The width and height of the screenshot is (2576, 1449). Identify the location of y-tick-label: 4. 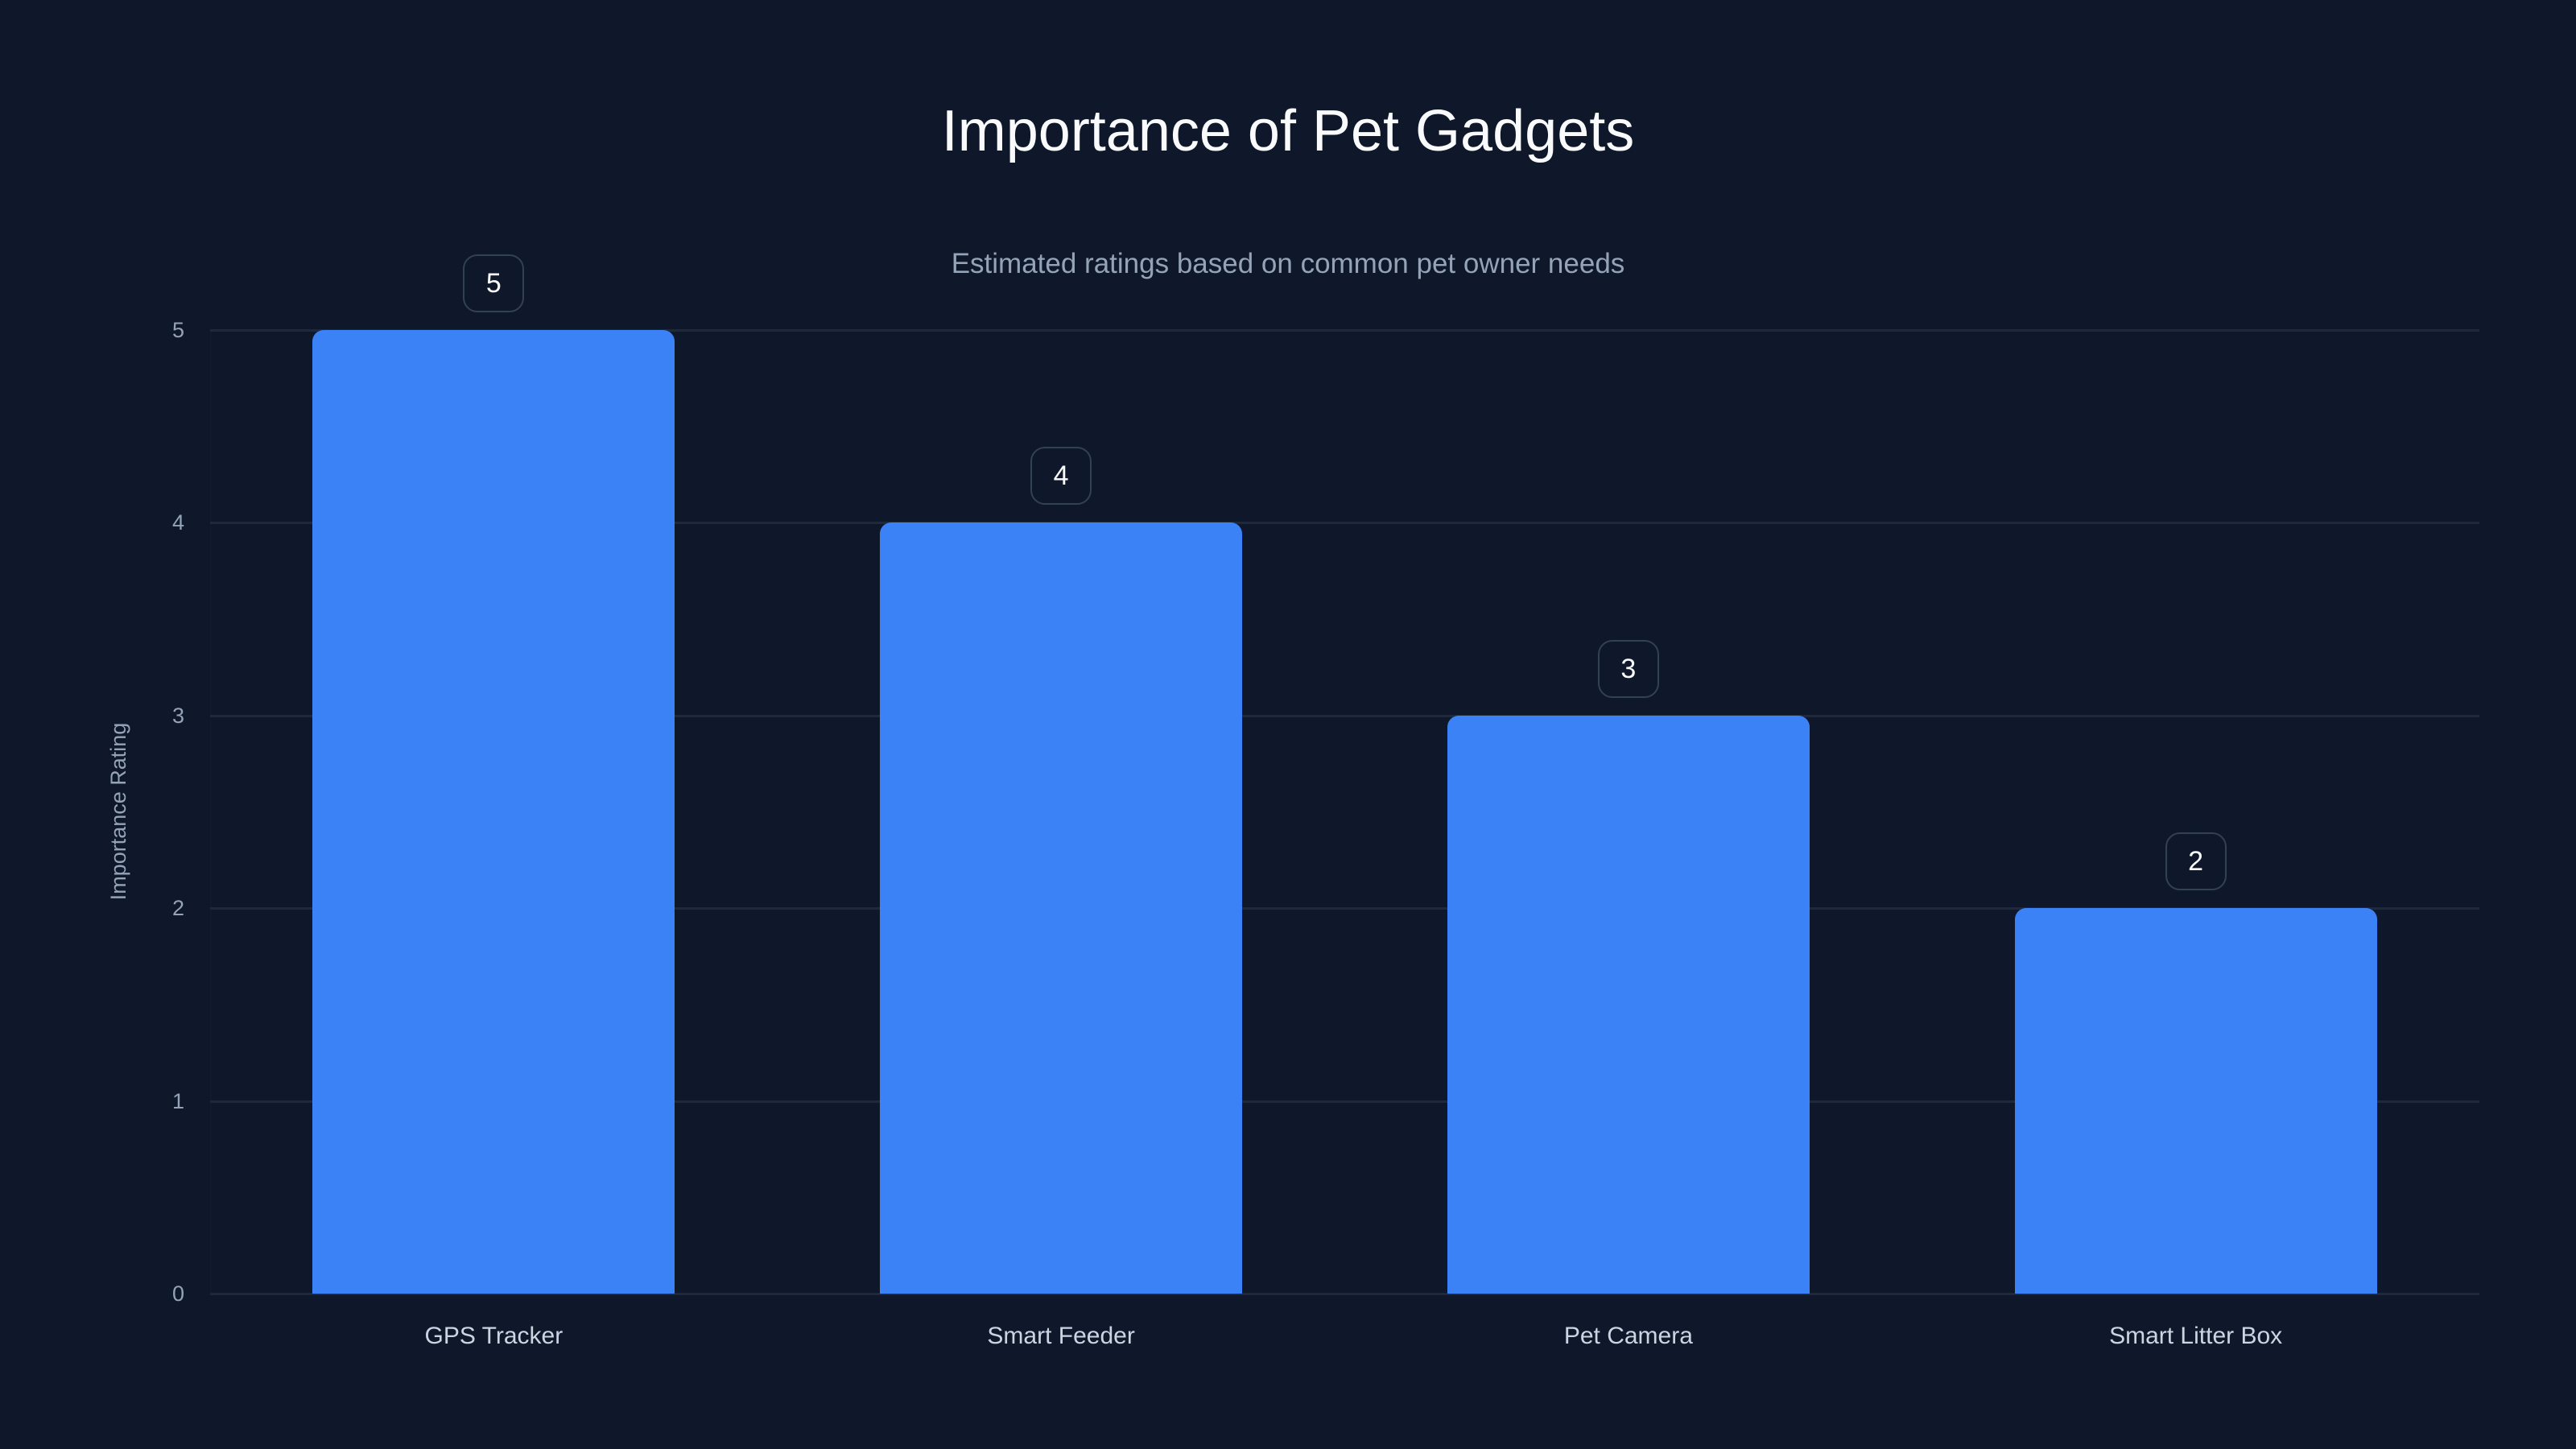
(177, 522).